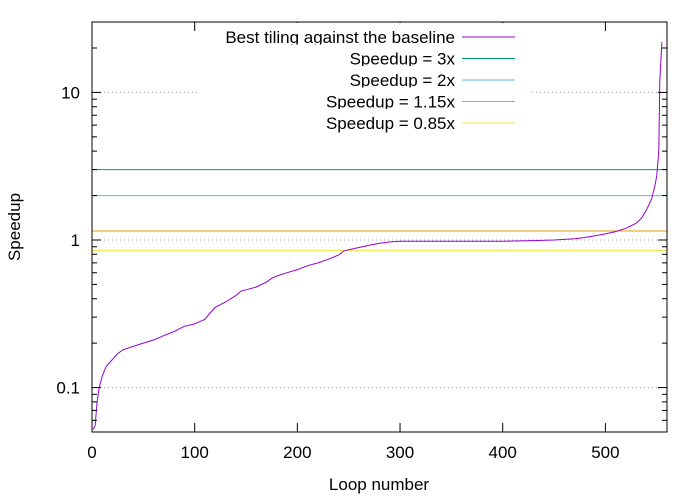 This screenshot has width=700, height=500. I want to click on y-tick-label: 10, so click(70, 92).